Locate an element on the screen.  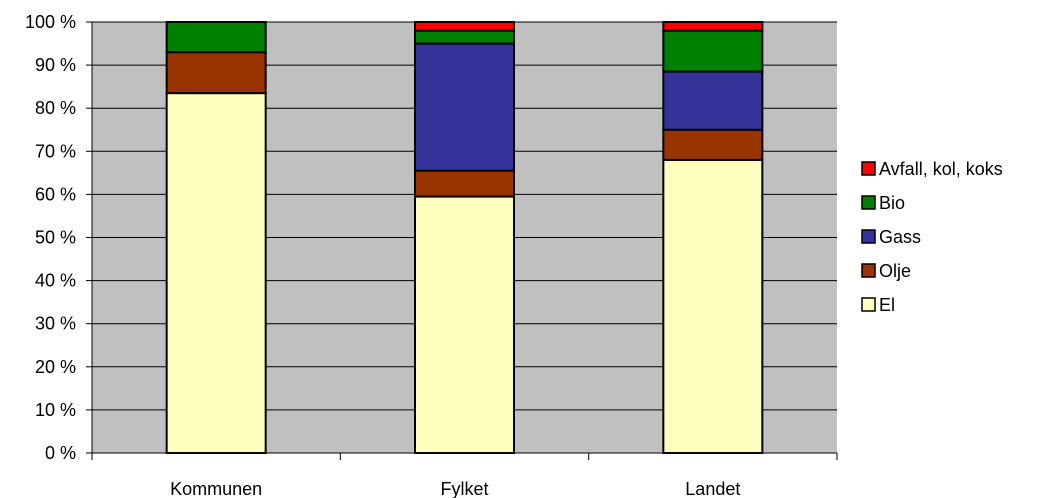
legend-swatch-avfall-kol-koks is located at coordinates (868, 168).